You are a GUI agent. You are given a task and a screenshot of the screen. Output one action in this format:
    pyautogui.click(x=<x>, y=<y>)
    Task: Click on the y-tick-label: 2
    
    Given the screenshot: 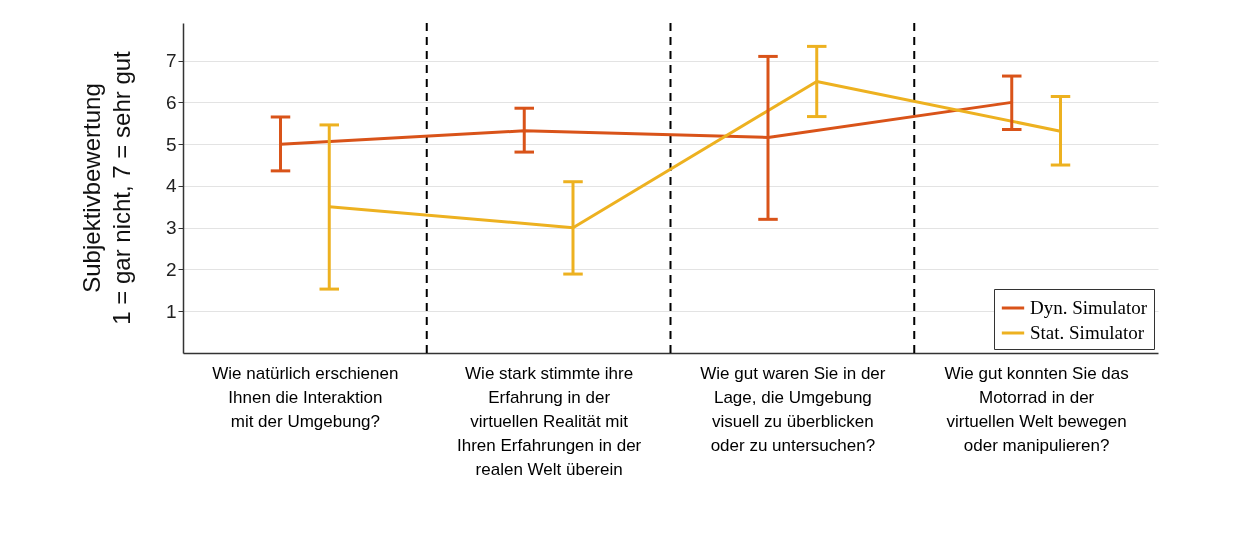 What is the action you would take?
    pyautogui.click(x=171, y=269)
    